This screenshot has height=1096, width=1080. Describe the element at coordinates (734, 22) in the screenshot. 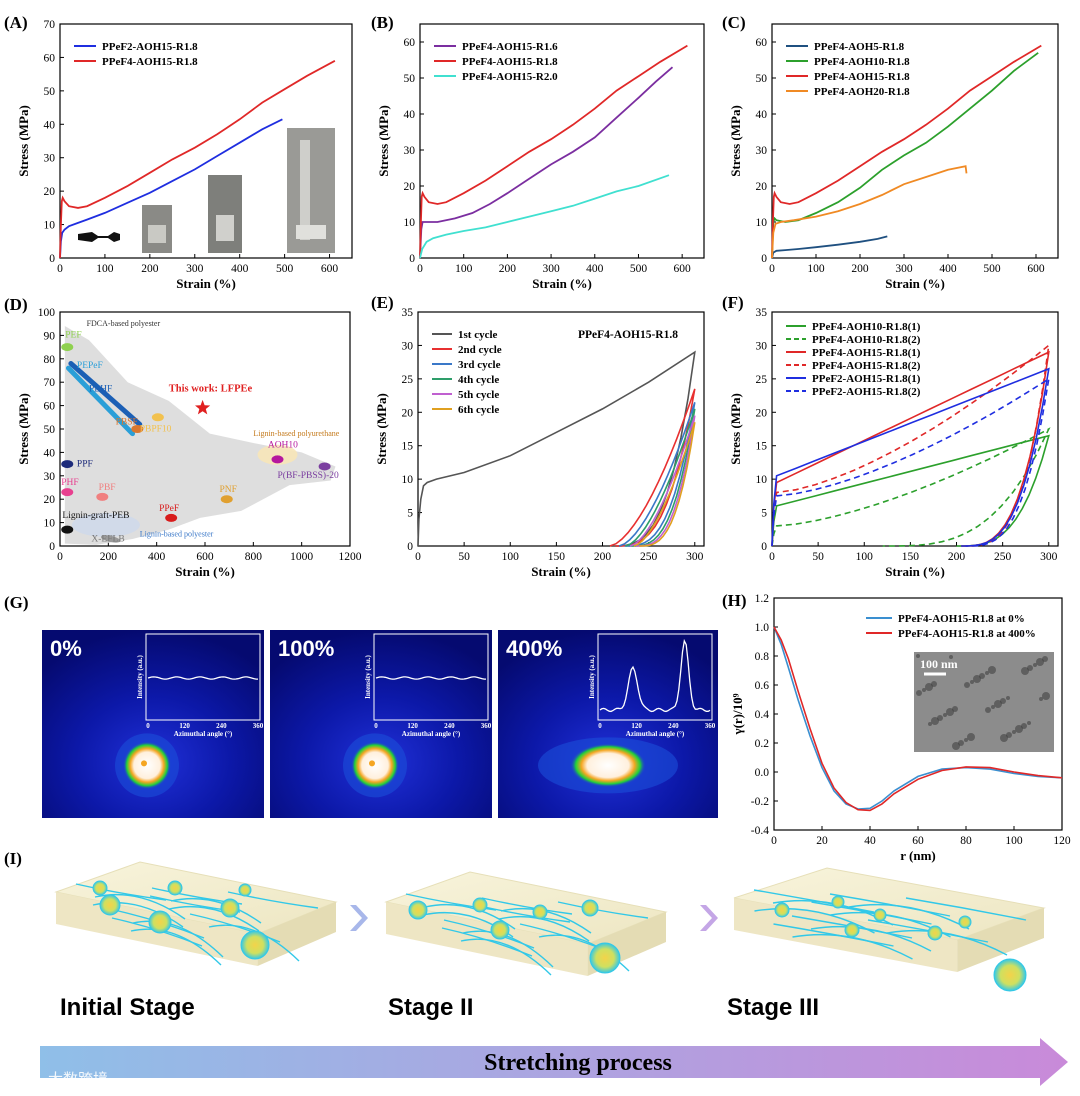

I see `panel-label-c: (C)` at that location.